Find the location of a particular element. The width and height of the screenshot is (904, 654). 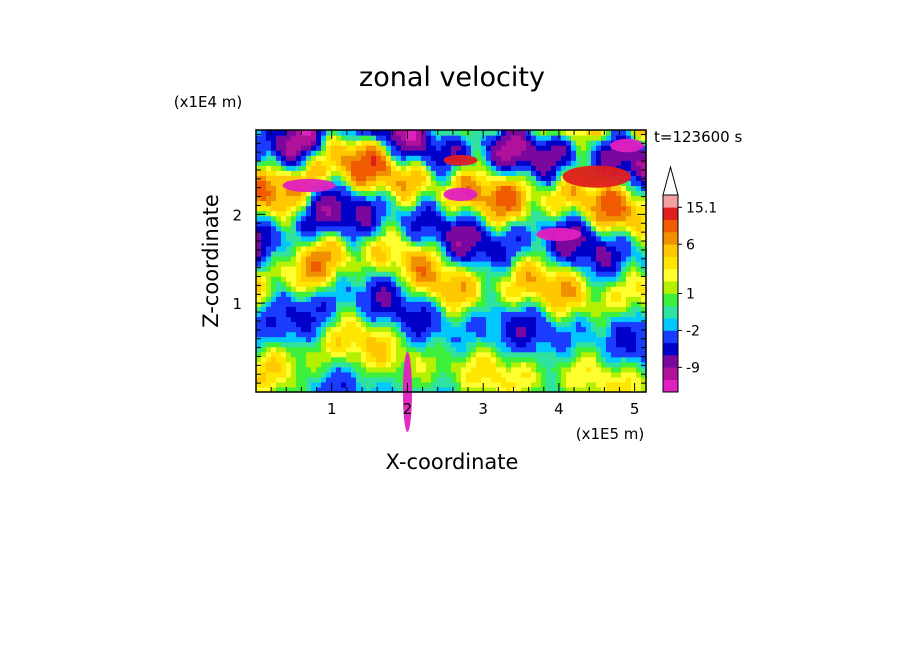

x-tick-label: 3 is located at coordinates (483, 409).